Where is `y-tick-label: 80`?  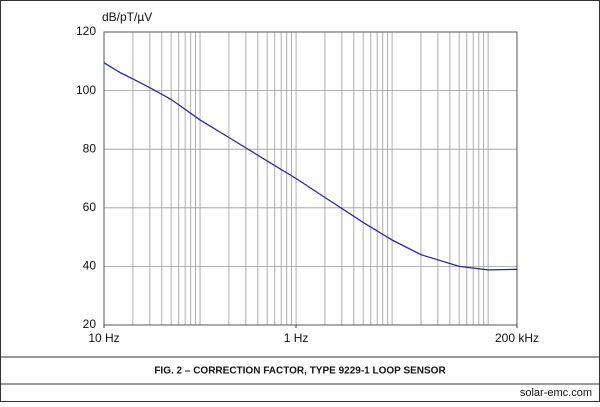
y-tick-label: 80 is located at coordinates (90, 148).